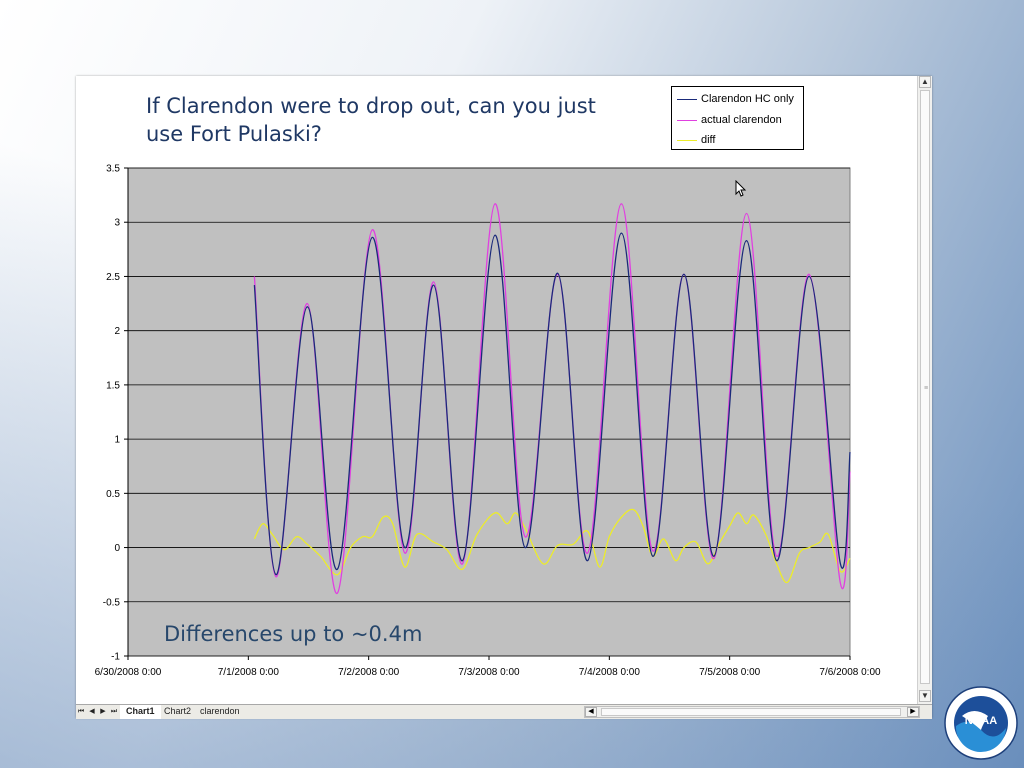 The image size is (1024, 768). What do you see at coordinates (249, 672) in the screenshot?
I see `x-tick-label: 7/1/2008 0:00` at bounding box center [249, 672].